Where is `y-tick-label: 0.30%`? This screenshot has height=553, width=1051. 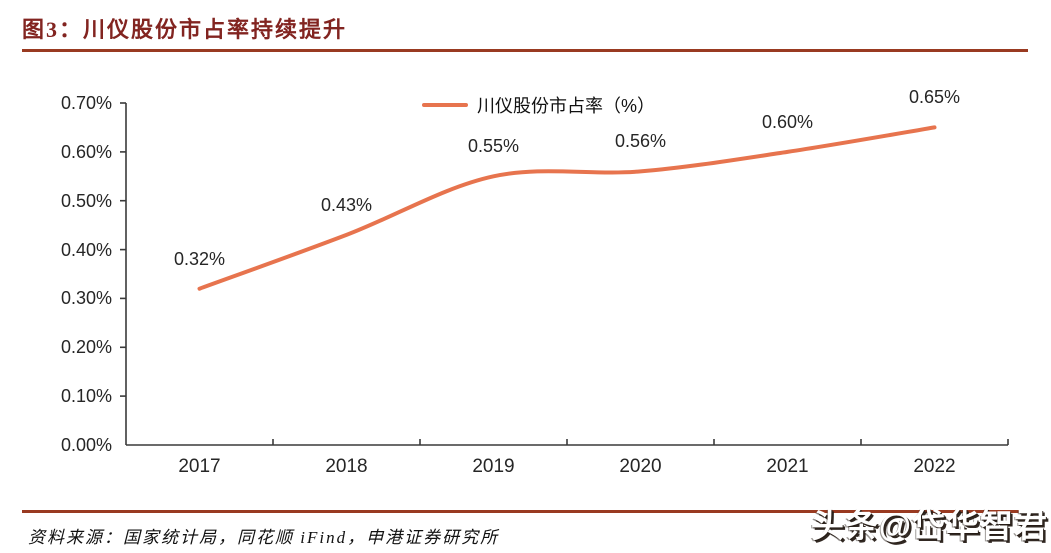 y-tick-label: 0.30% is located at coordinates (86, 298).